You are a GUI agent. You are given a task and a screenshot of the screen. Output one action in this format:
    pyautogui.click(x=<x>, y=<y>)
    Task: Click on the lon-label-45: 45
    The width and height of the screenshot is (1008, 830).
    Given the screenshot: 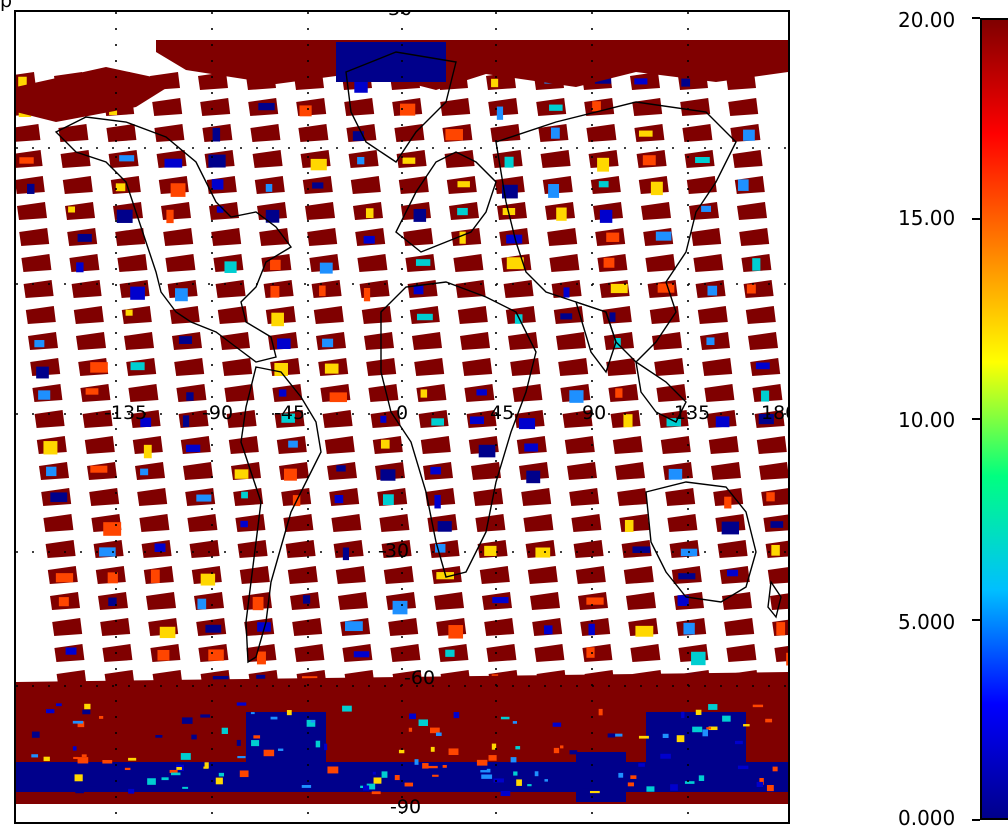 What is the action you would take?
    pyautogui.click(x=502, y=413)
    